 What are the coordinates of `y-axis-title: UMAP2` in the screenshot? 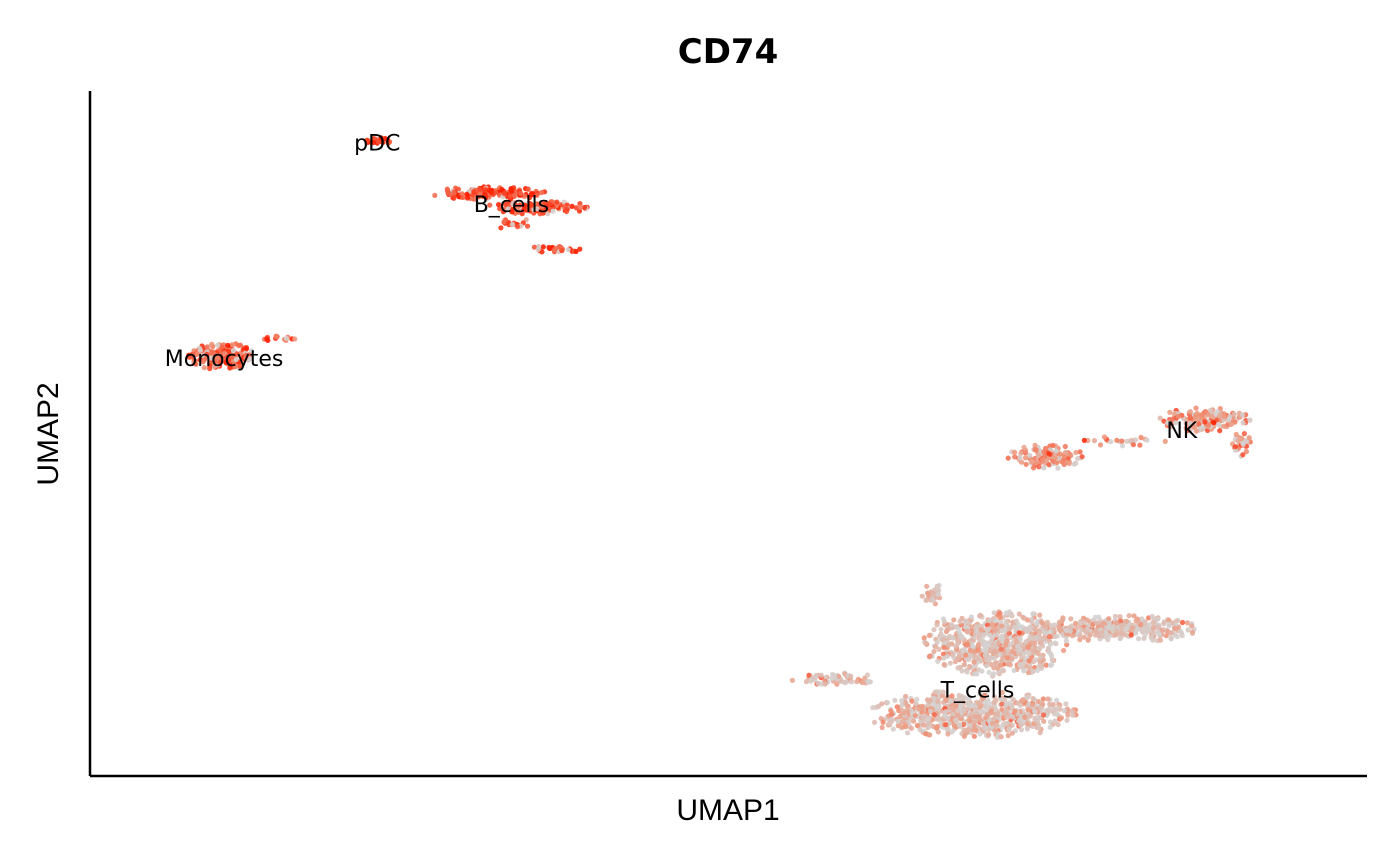 It's located at (48, 433).